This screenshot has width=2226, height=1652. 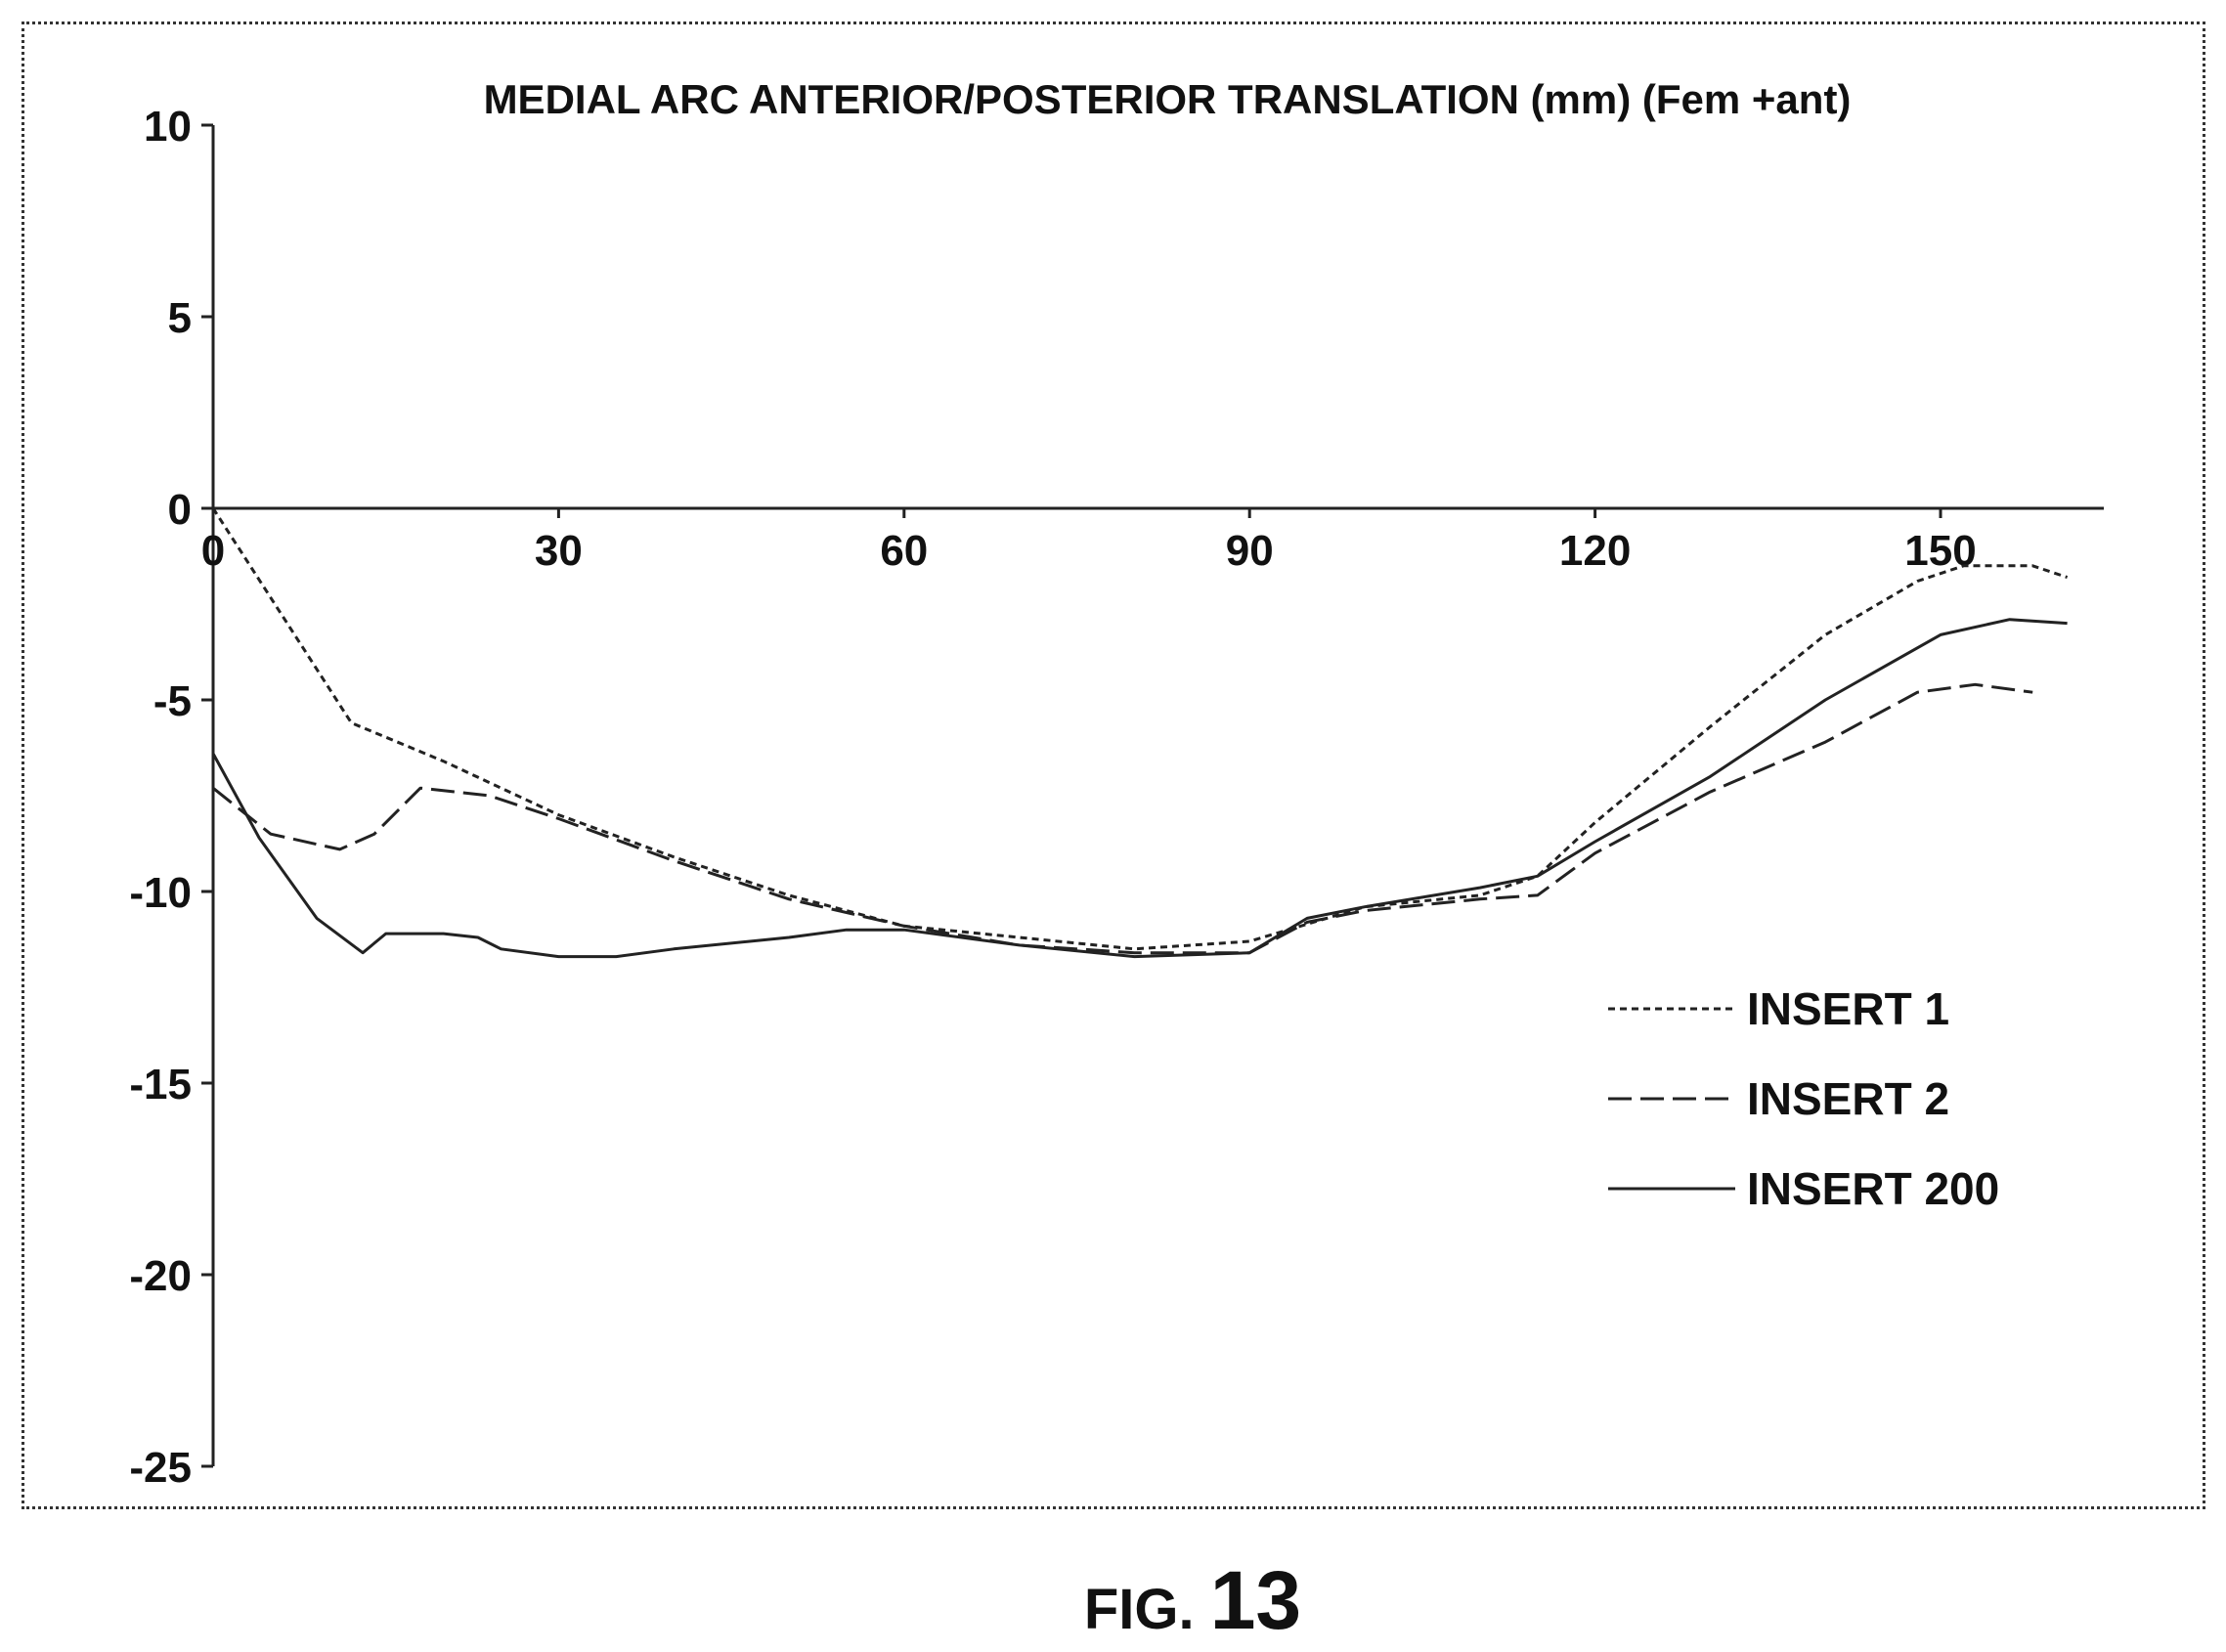 I want to click on x-tick-label: 60, so click(x=904, y=551).